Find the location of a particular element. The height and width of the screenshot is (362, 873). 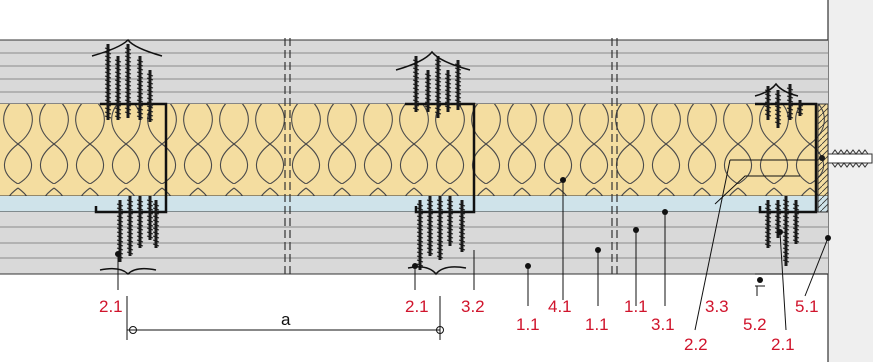

callout-3-3: 3.3 is located at coordinates (717, 306).